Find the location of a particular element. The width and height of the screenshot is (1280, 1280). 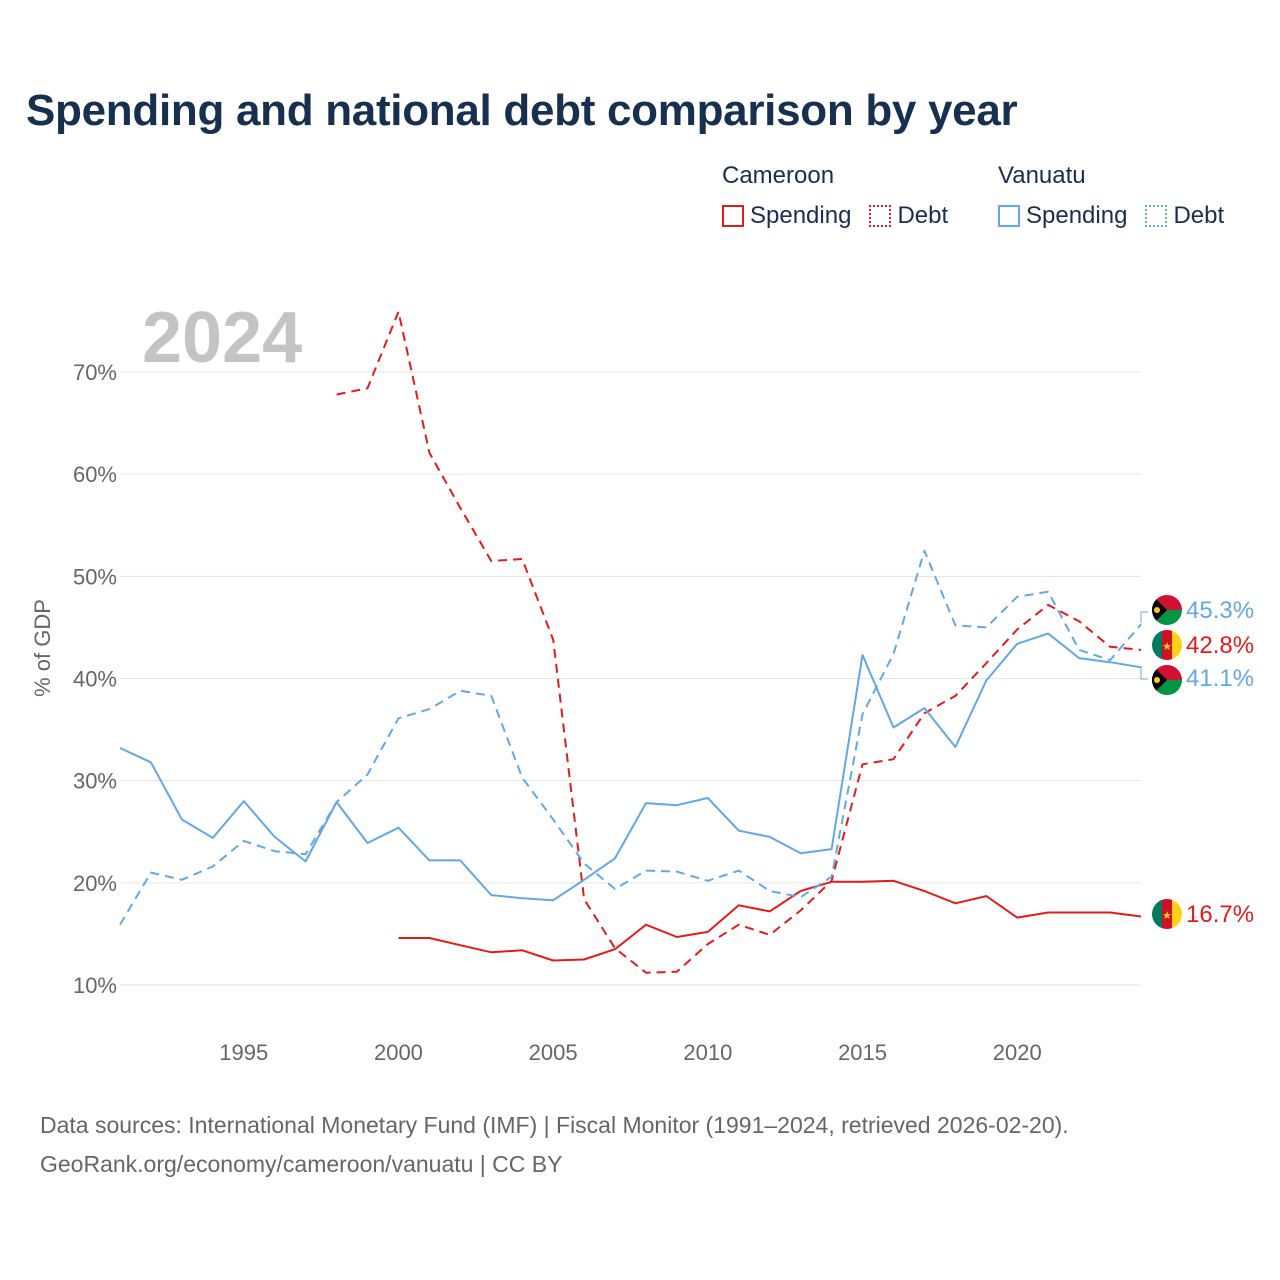

y-tick-label: 20% is located at coordinates (95, 883).